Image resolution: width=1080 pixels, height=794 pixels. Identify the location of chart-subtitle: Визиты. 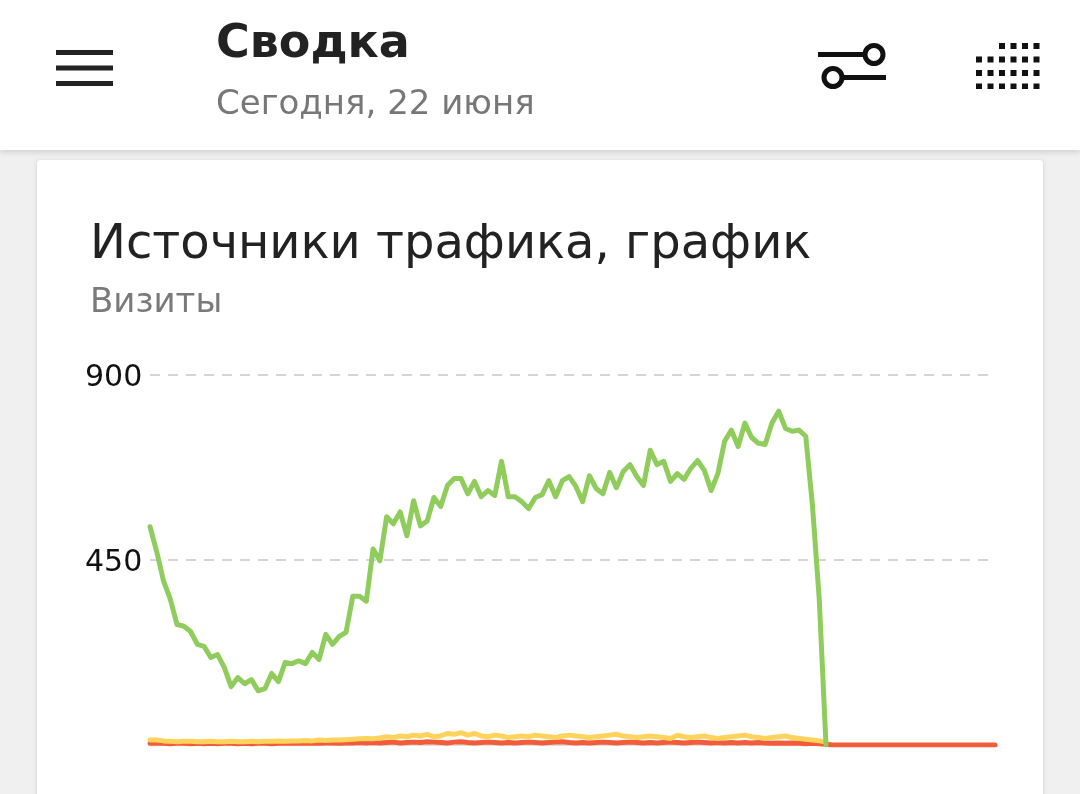
(156, 300).